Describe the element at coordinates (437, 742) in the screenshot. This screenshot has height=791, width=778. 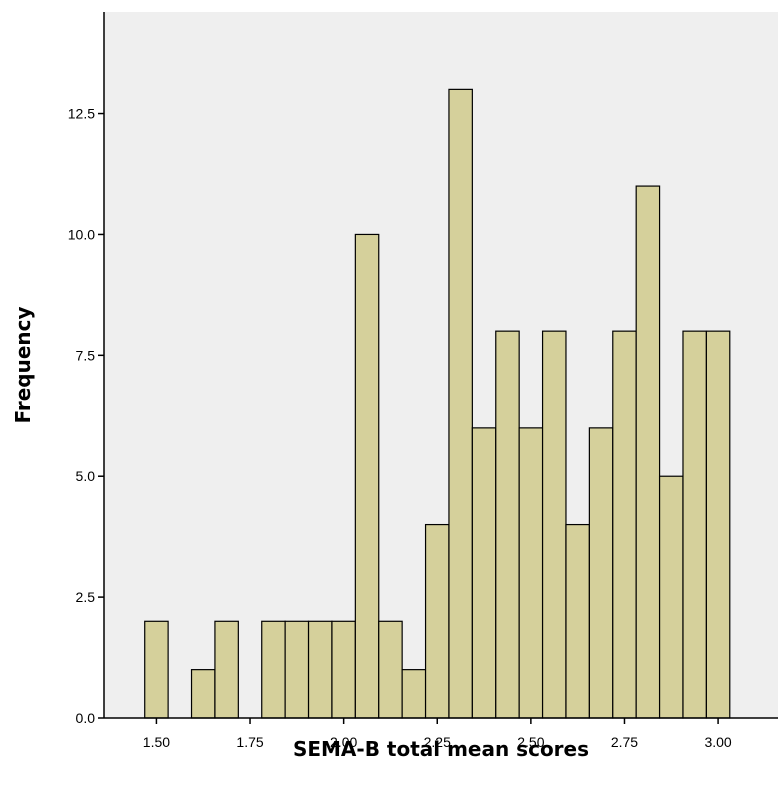
I see `x-tick-label: 2.25` at that location.